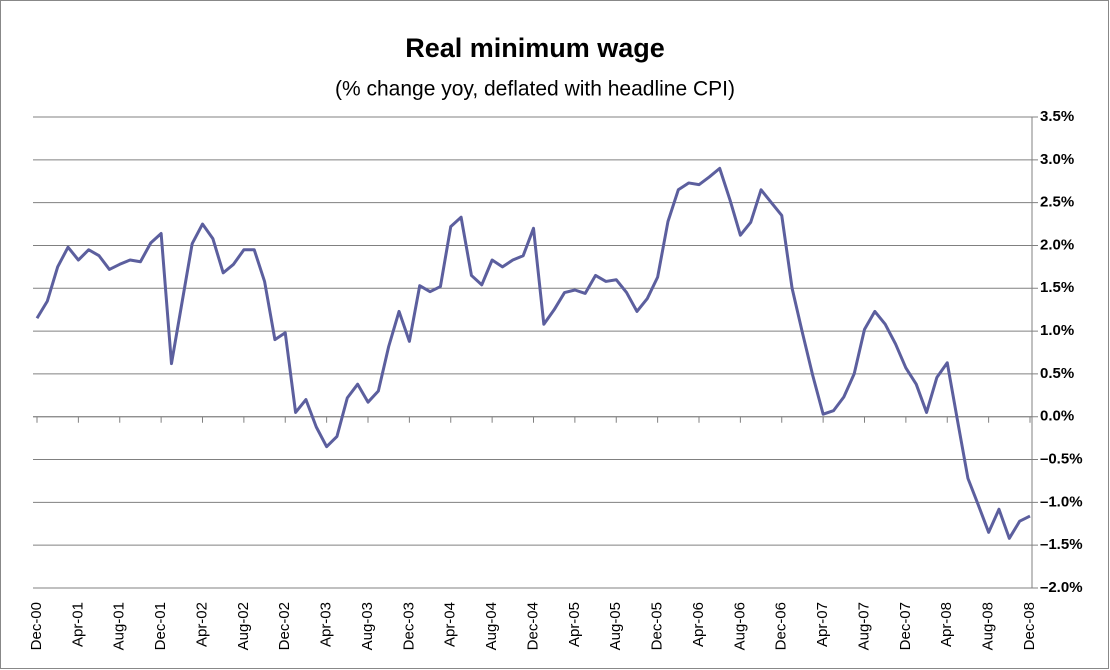 Image resolution: width=1110 pixels, height=670 pixels. I want to click on x-tick-label: Aug-02, so click(243, 626).